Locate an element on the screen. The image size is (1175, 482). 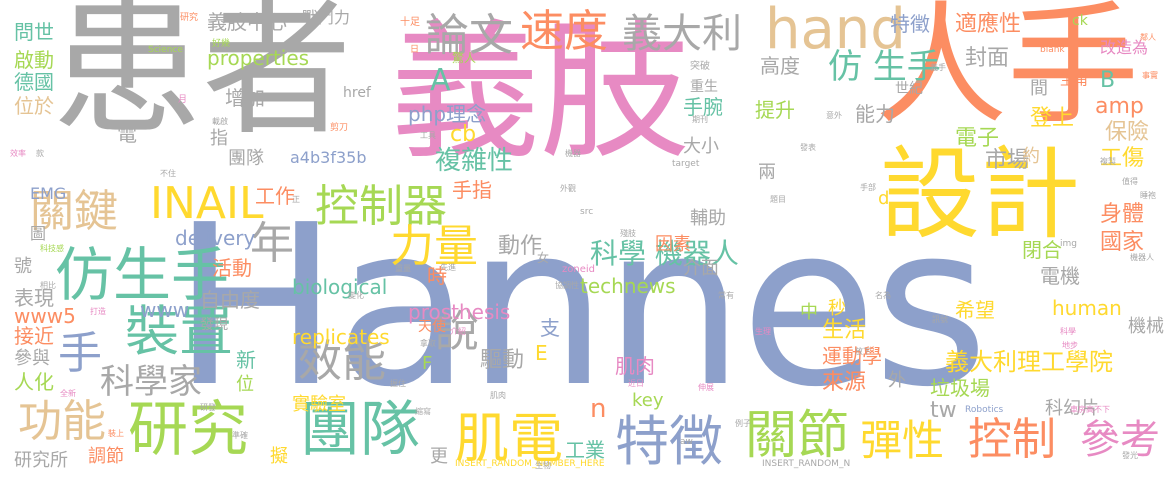
word-xianjin: 先進 is located at coordinates (448, 267).